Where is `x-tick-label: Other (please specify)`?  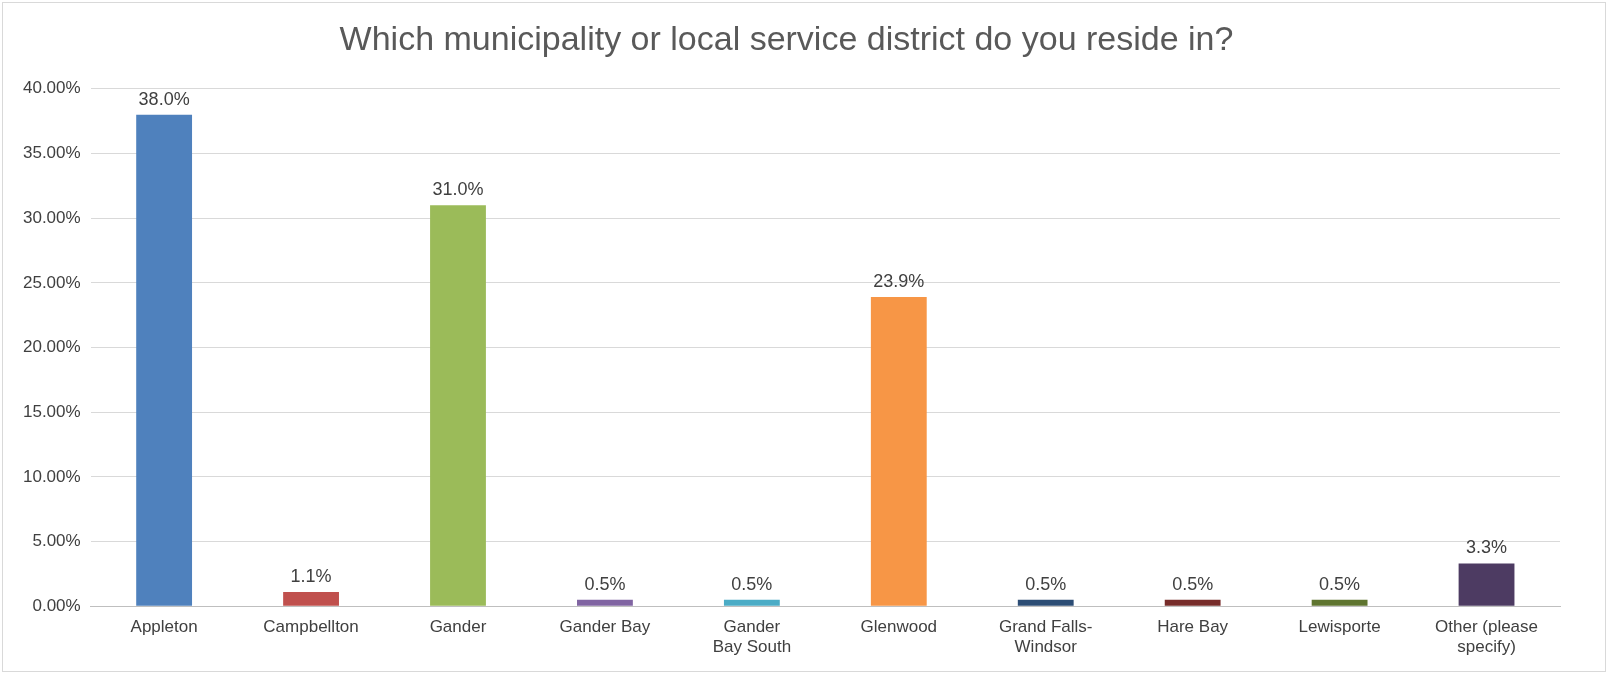
x-tick-label: Other (please specify) is located at coordinates (1487, 637).